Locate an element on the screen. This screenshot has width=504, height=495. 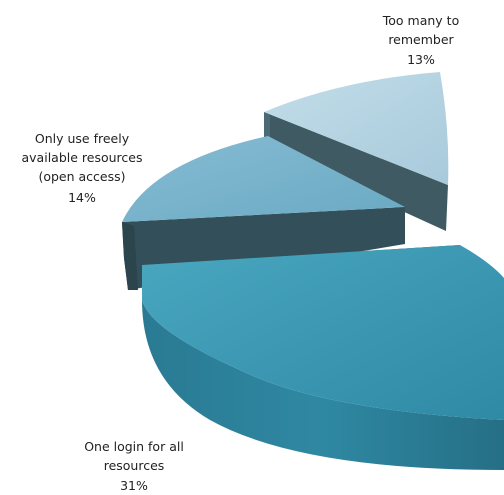
slice-label-too-many: Too many to remember 13% is located at coordinates (420, 40).